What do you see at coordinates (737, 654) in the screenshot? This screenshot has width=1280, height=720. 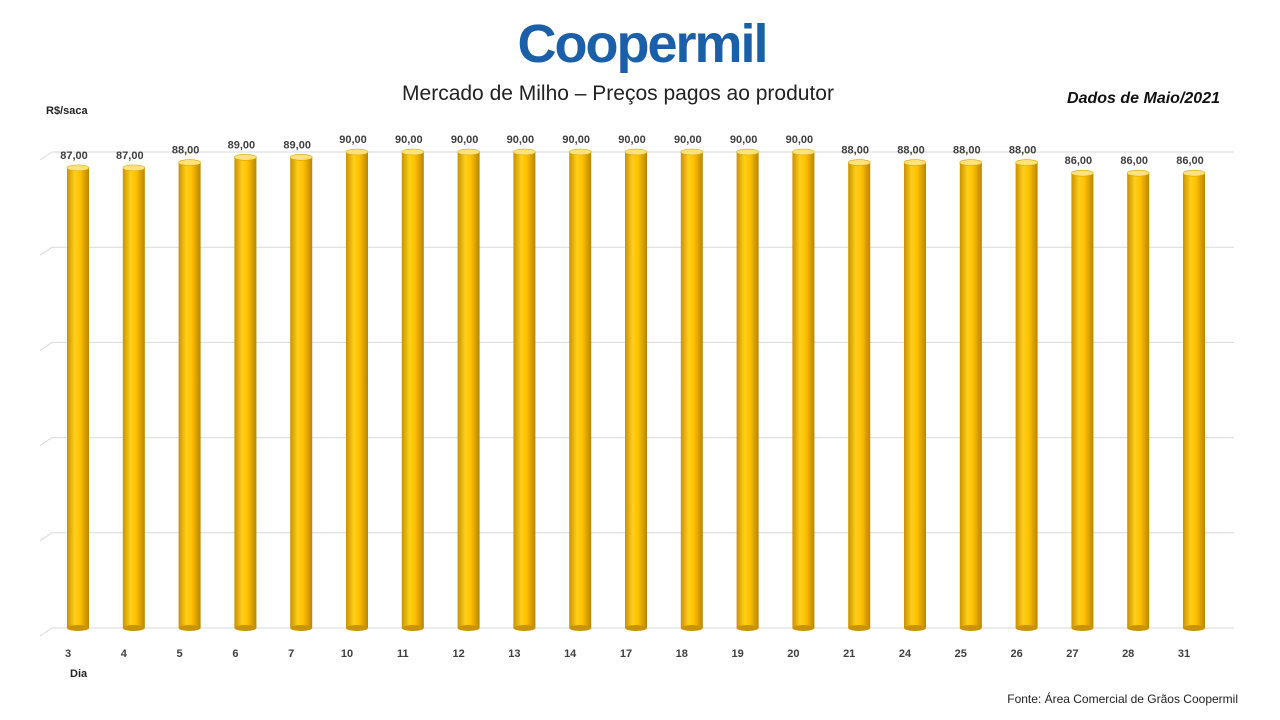 I see `x-tick-label: 19` at bounding box center [737, 654].